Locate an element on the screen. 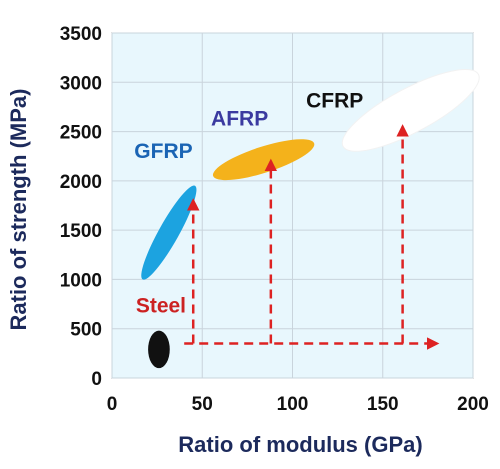  label-afrp: AFRP is located at coordinates (239, 118).